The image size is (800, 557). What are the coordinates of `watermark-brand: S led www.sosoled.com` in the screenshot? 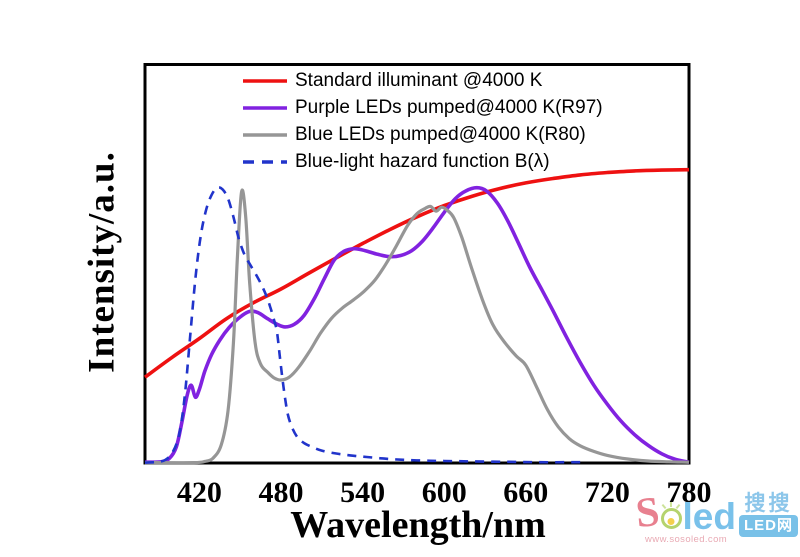 It's located at (684, 517).